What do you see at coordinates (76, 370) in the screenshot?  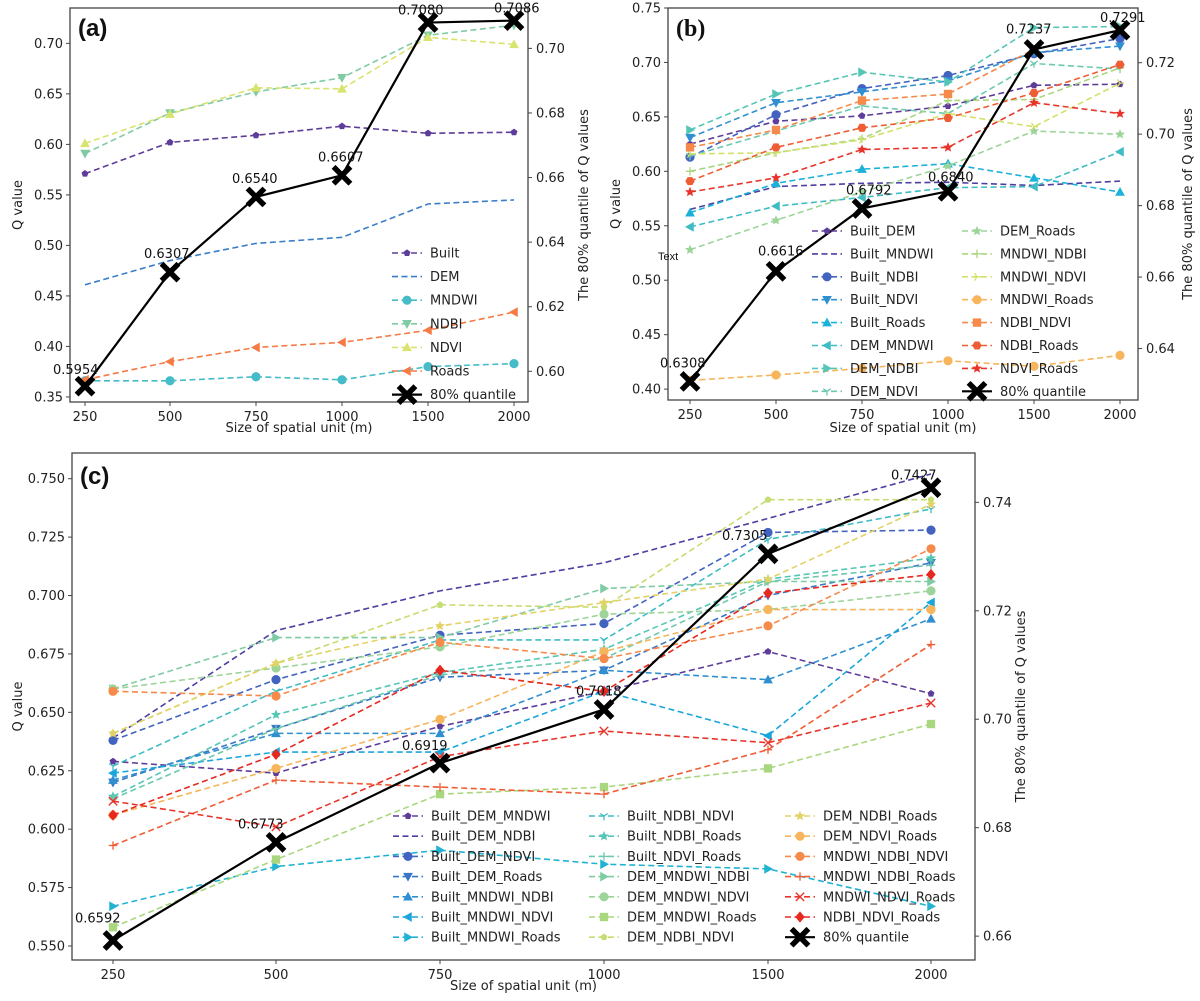 I see `quantile-value-label: 0.5954` at bounding box center [76, 370].